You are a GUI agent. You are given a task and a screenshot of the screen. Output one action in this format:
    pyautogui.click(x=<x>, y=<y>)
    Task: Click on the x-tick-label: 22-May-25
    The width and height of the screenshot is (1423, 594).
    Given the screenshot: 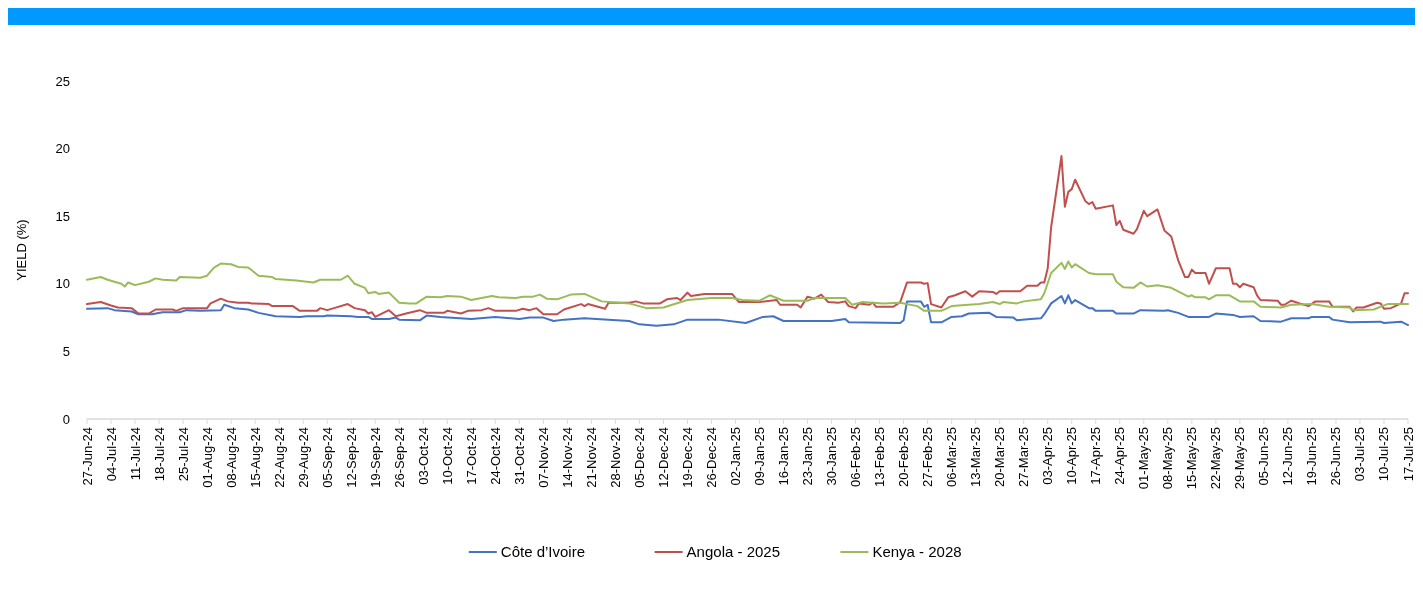 What is the action you would take?
    pyautogui.click(x=1216, y=458)
    